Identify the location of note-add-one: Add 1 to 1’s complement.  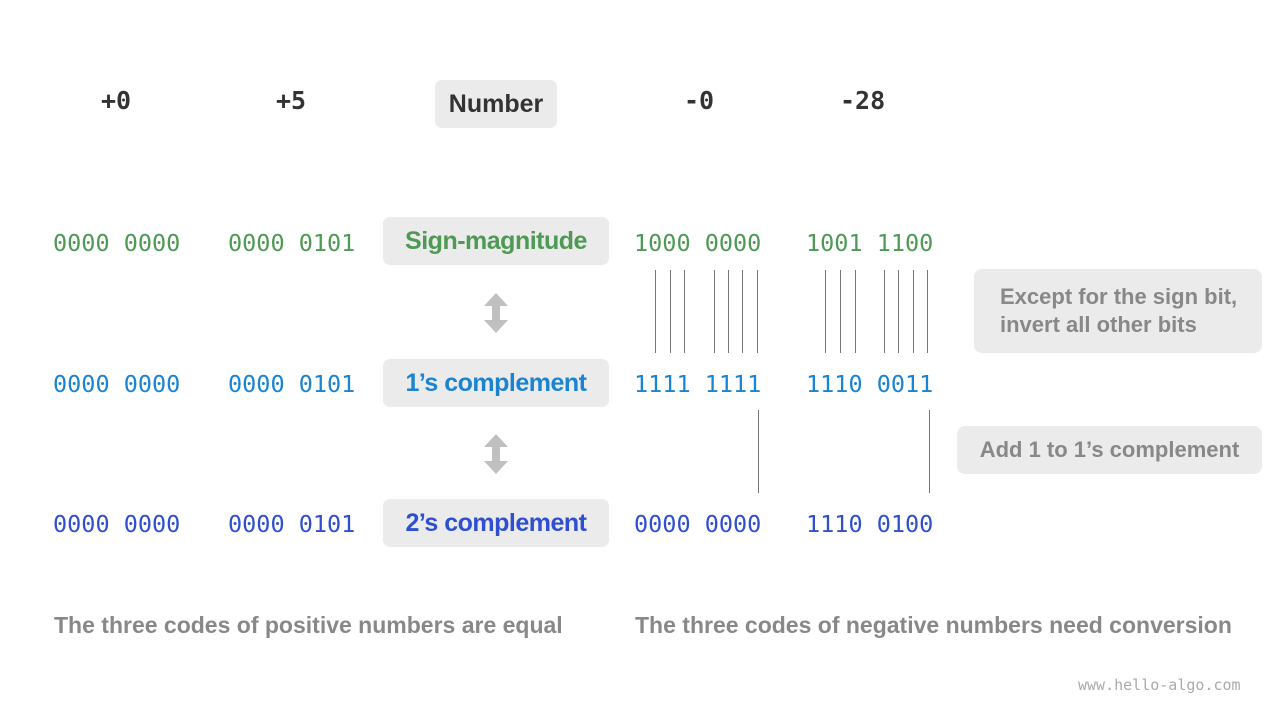
(1109, 450).